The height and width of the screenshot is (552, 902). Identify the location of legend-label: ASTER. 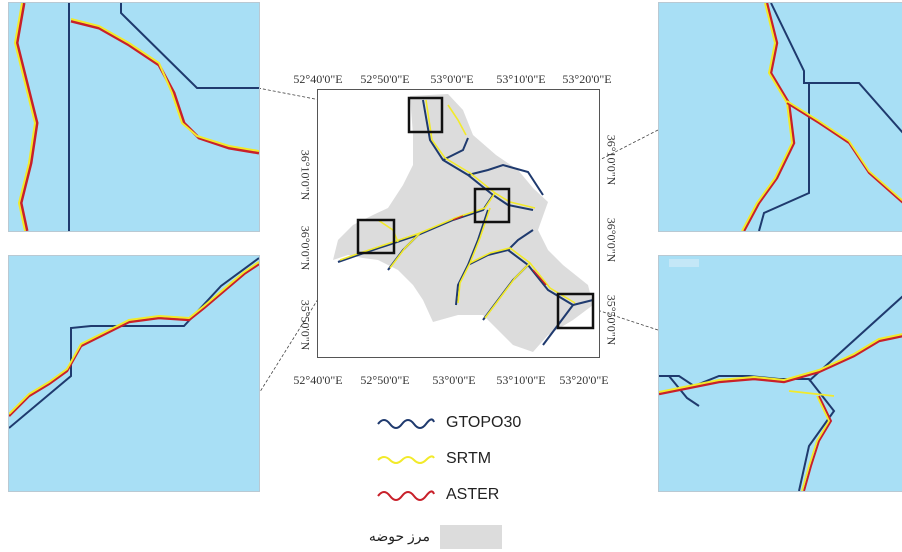
(473, 494).